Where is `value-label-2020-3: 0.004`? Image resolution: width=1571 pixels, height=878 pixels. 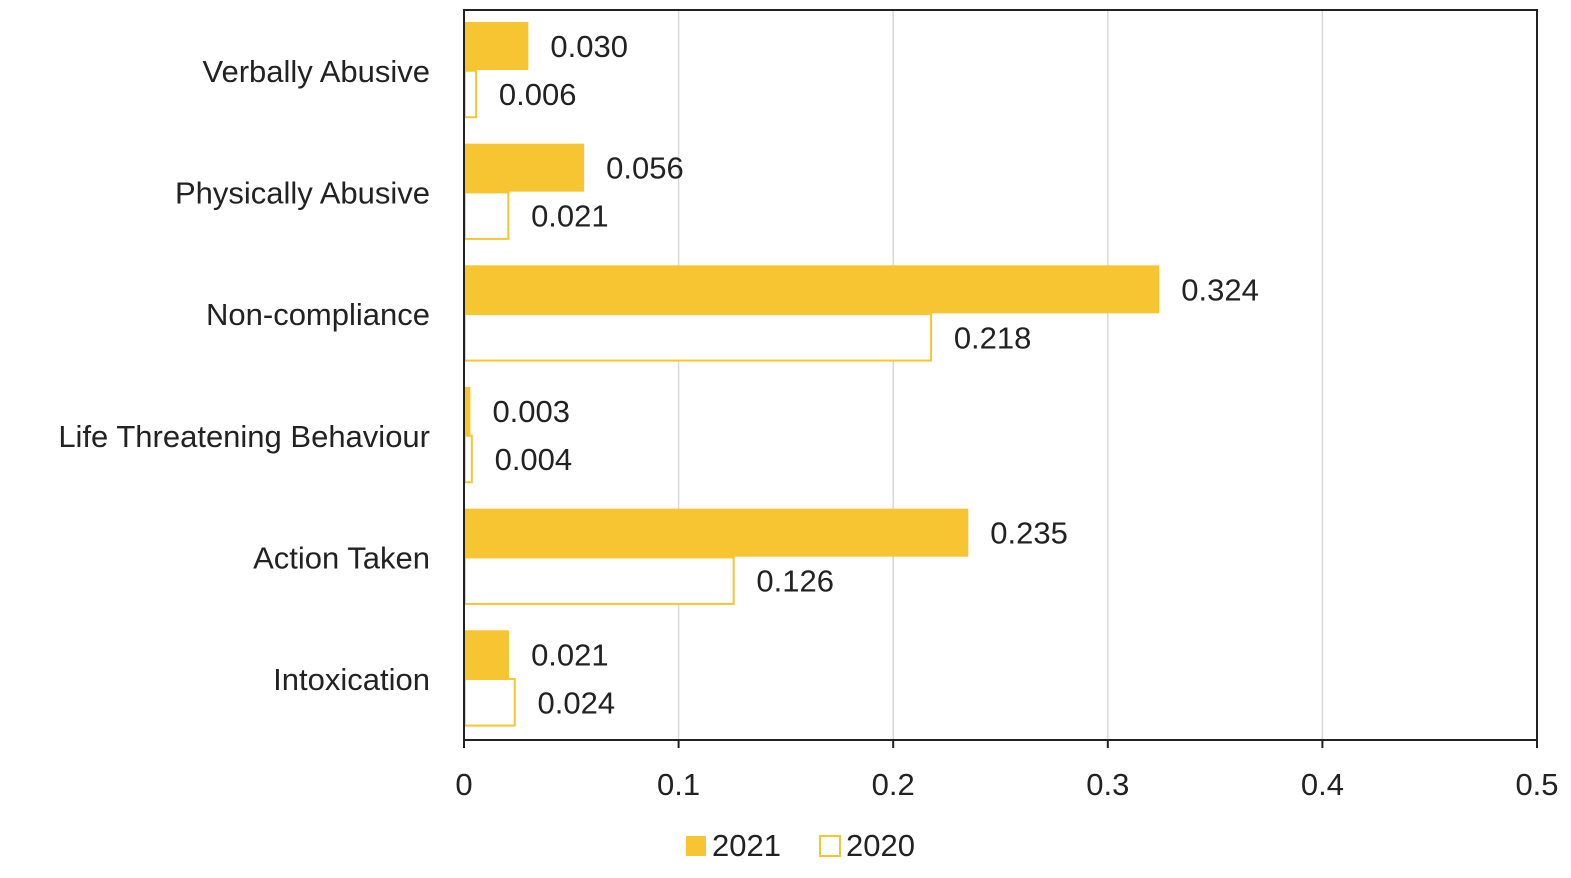 value-label-2020-3: 0.004 is located at coordinates (534, 459).